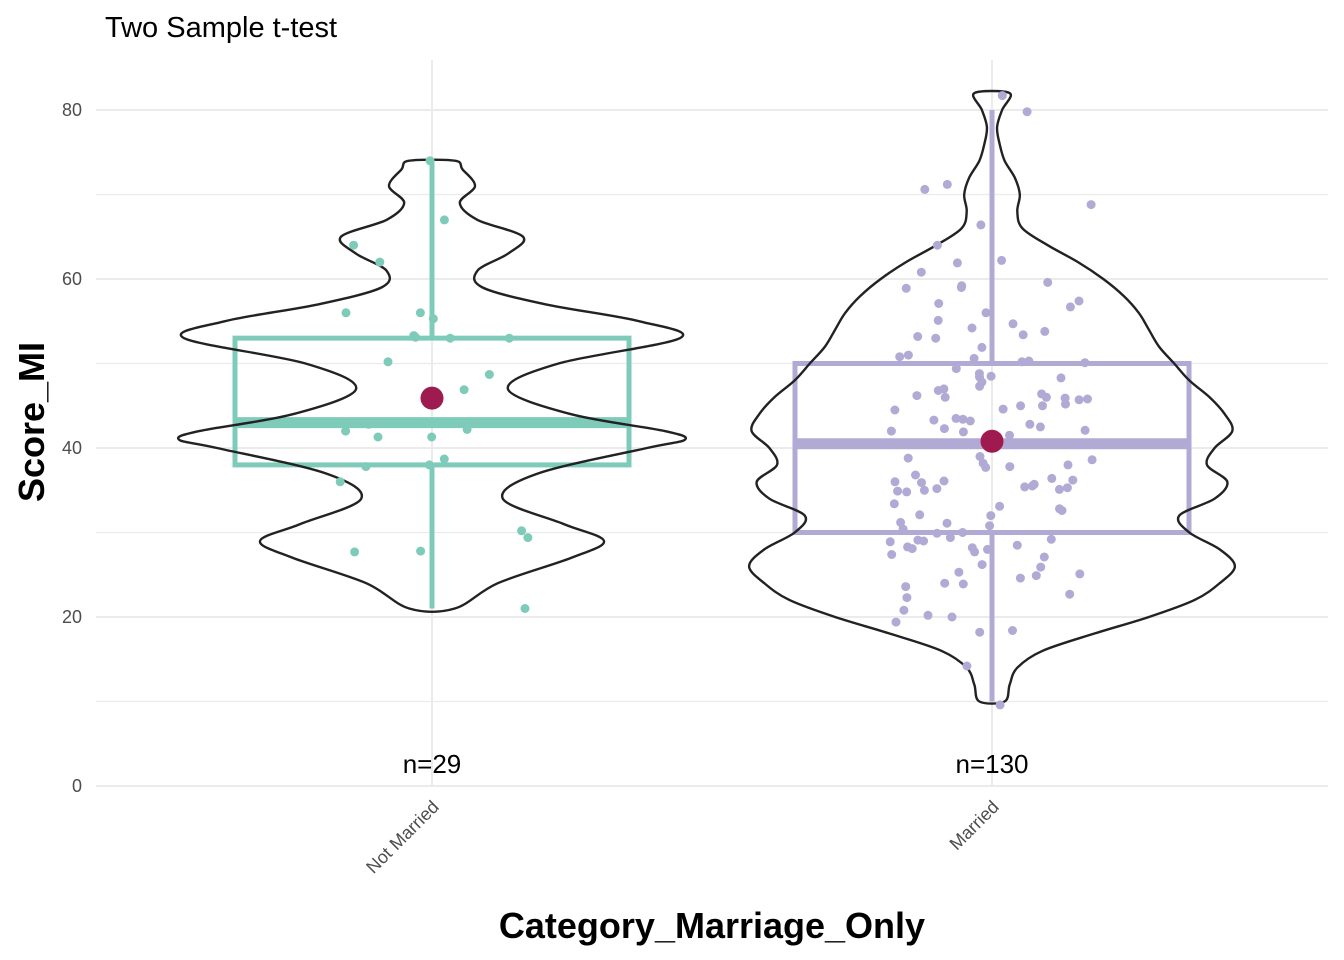  I want to click on count-label: n=29, so click(432, 764).